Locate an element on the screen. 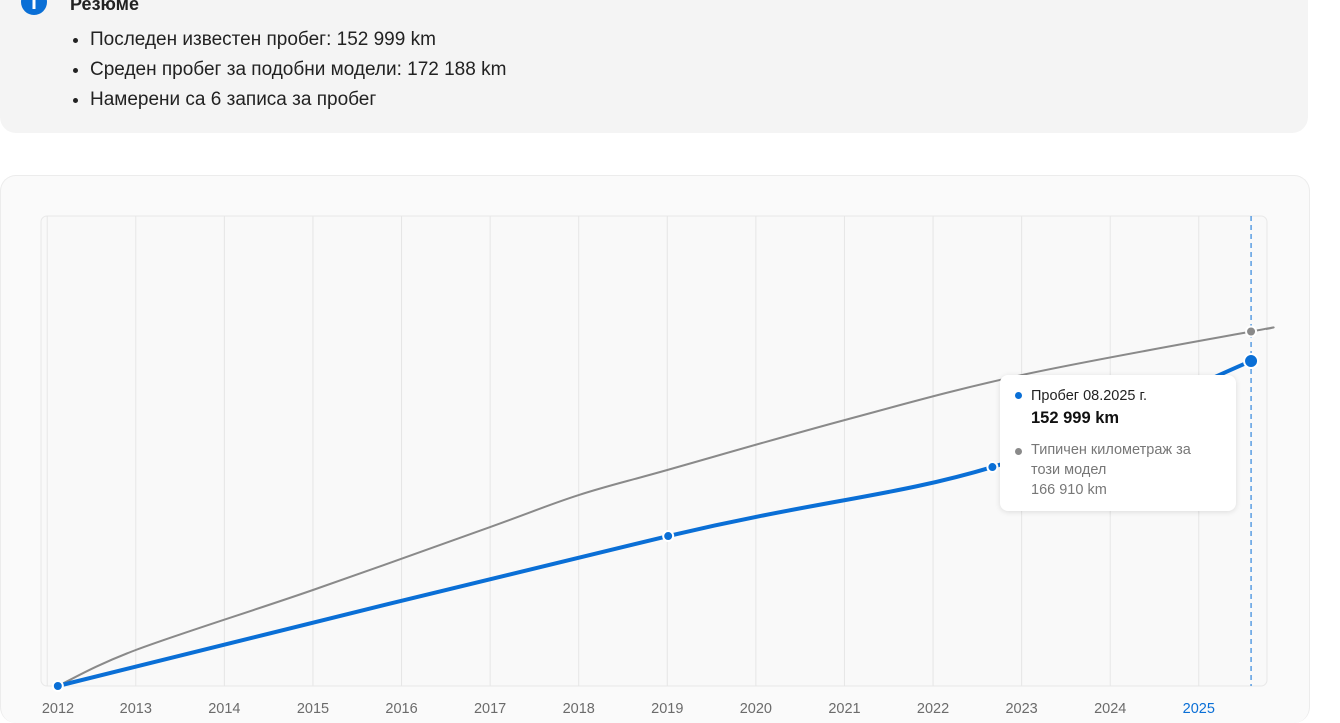 Image resolution: width=1340 pixels, height=723 pixels. x-tick-label: 2013 is located at coordinates (136, 709).